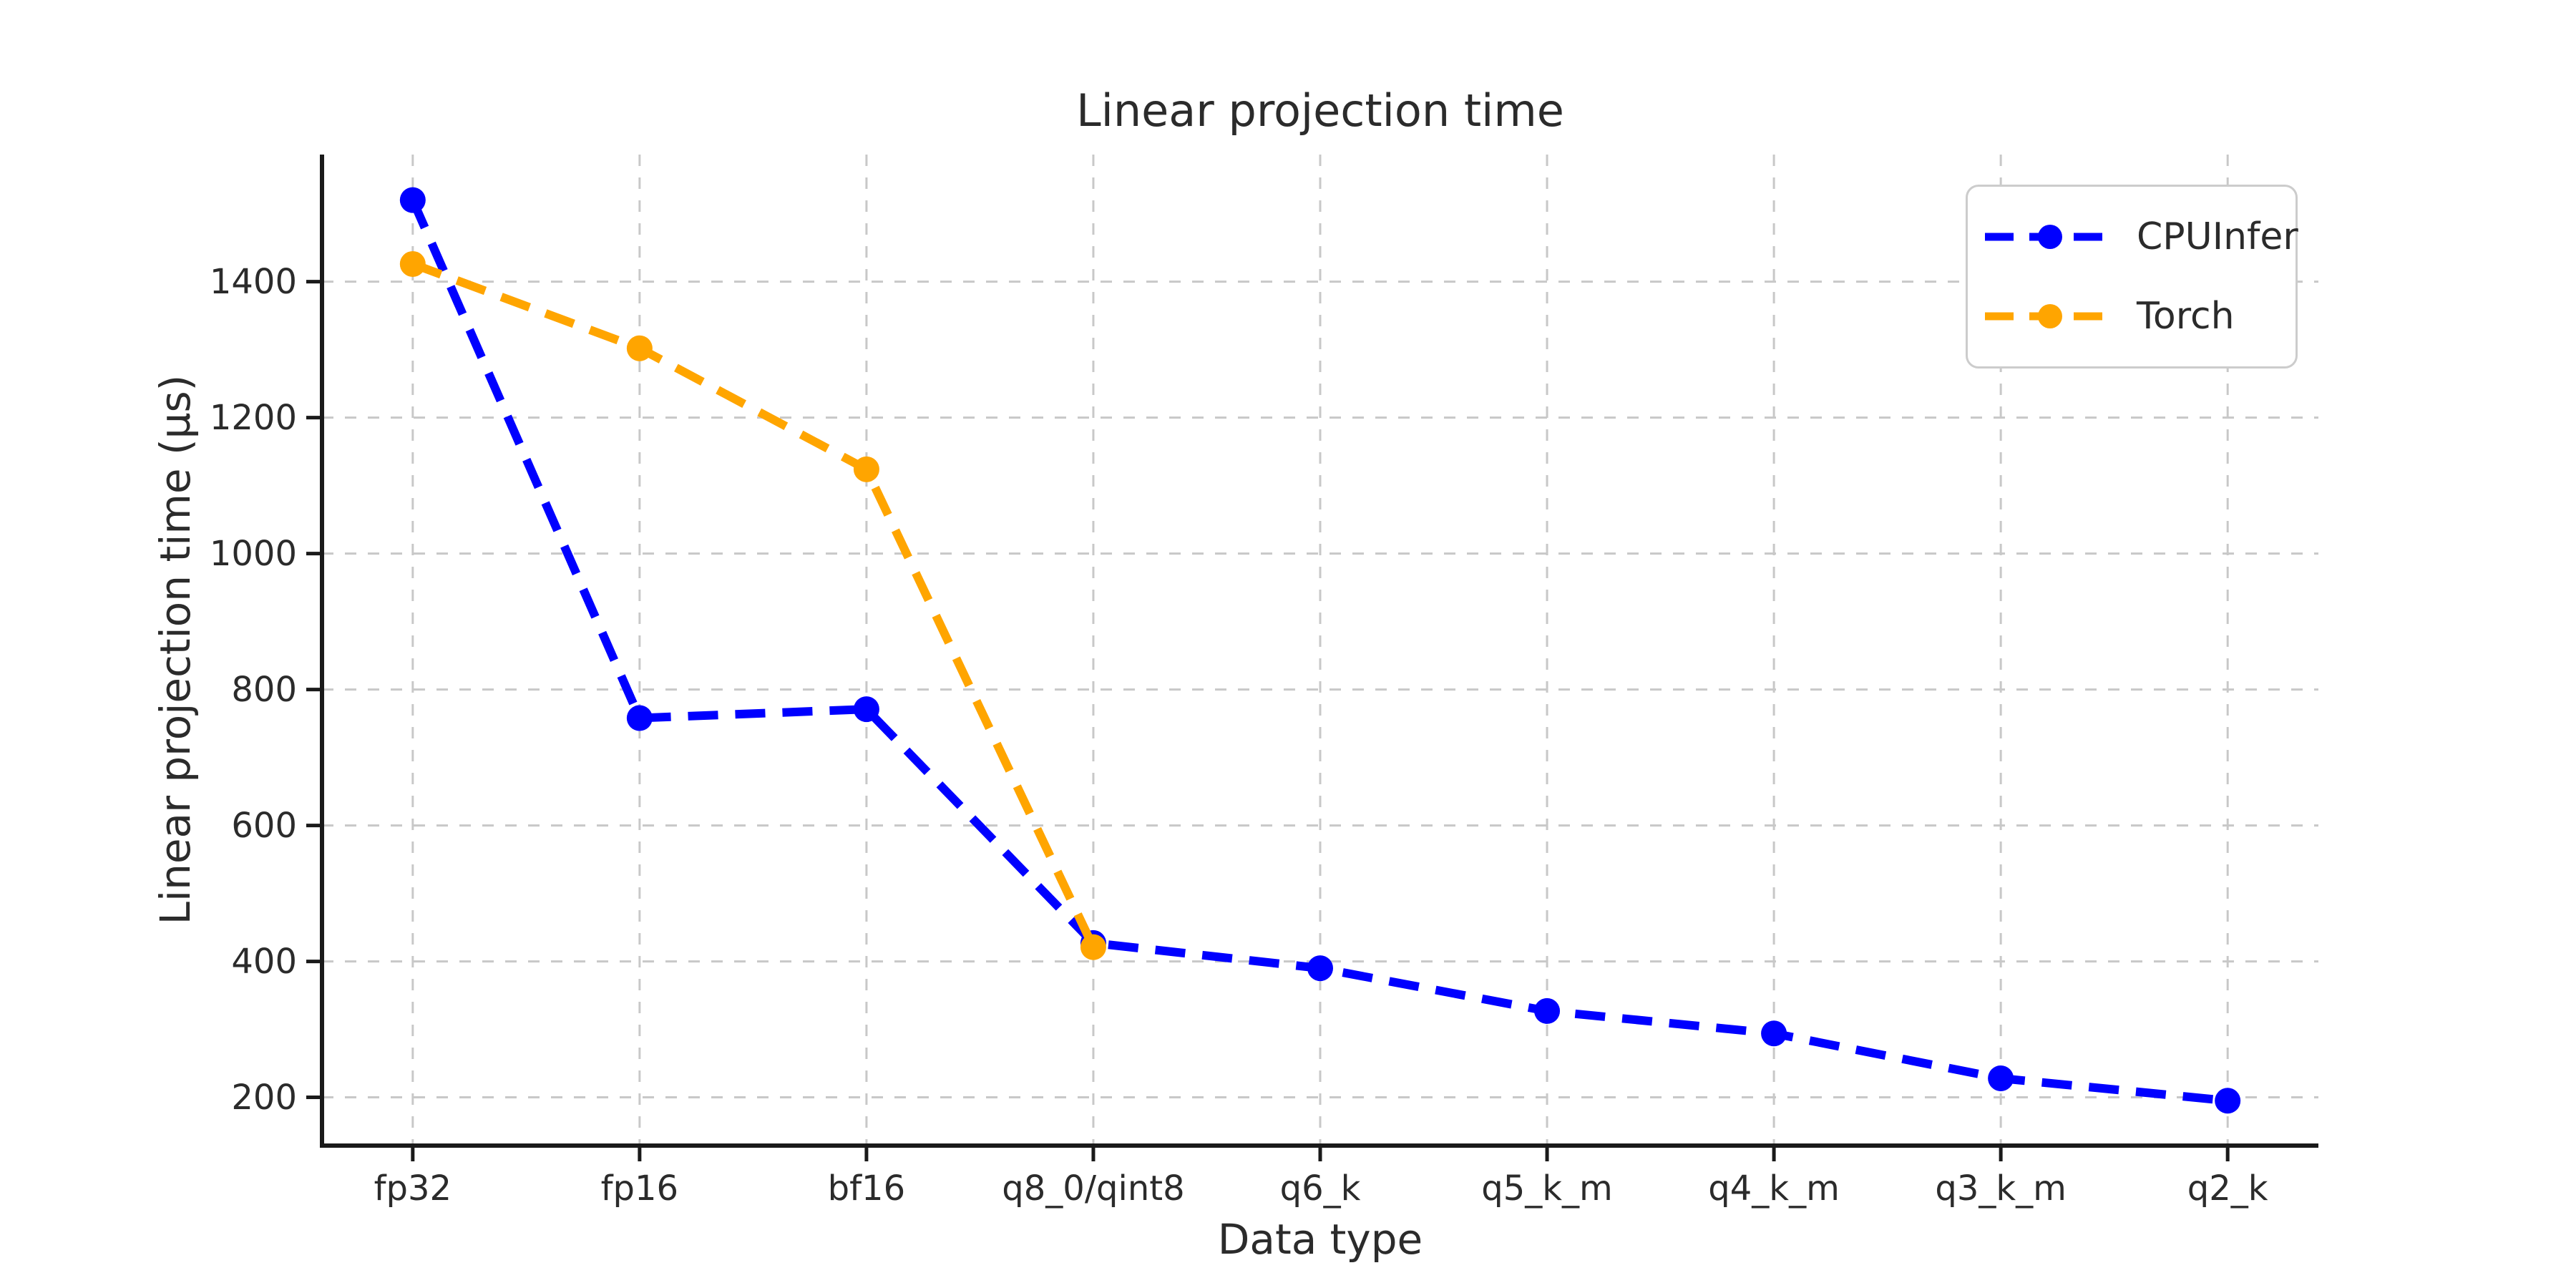  What do you see at coordinates (253, 417) in the screenshot?
I see `y-tick-label: 1200` at bounding box center [253, 417].